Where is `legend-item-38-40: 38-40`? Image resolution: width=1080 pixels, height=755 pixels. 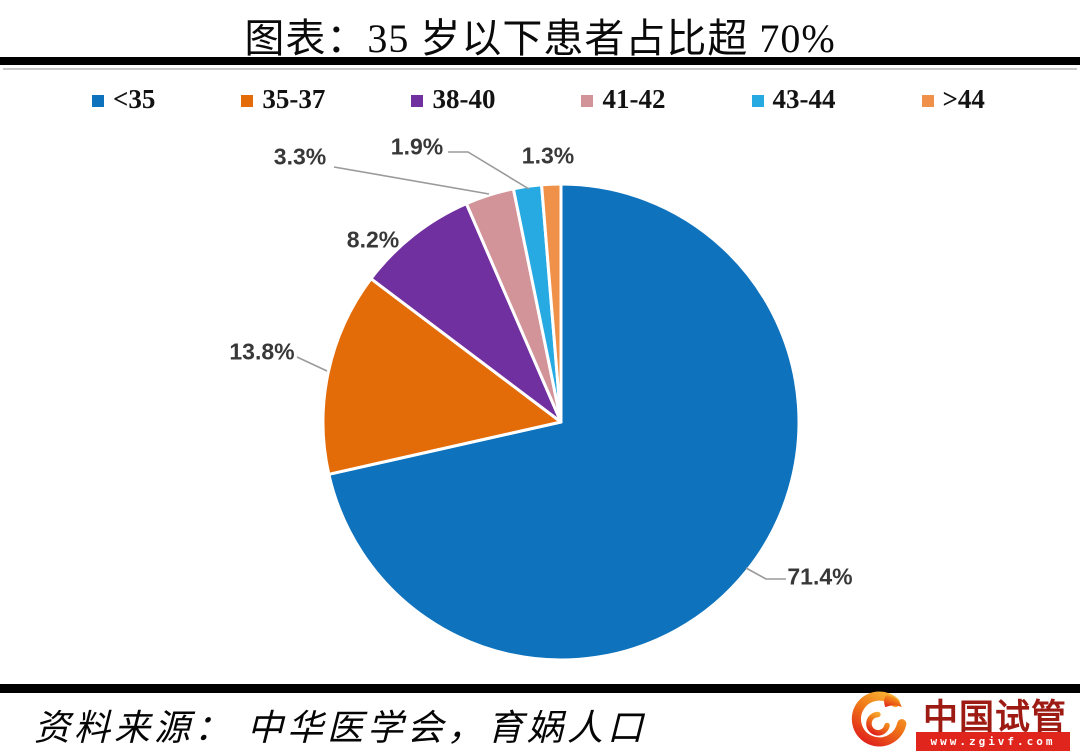
legend-item-38-40: 38-40 is located at coordinates (453, 99).